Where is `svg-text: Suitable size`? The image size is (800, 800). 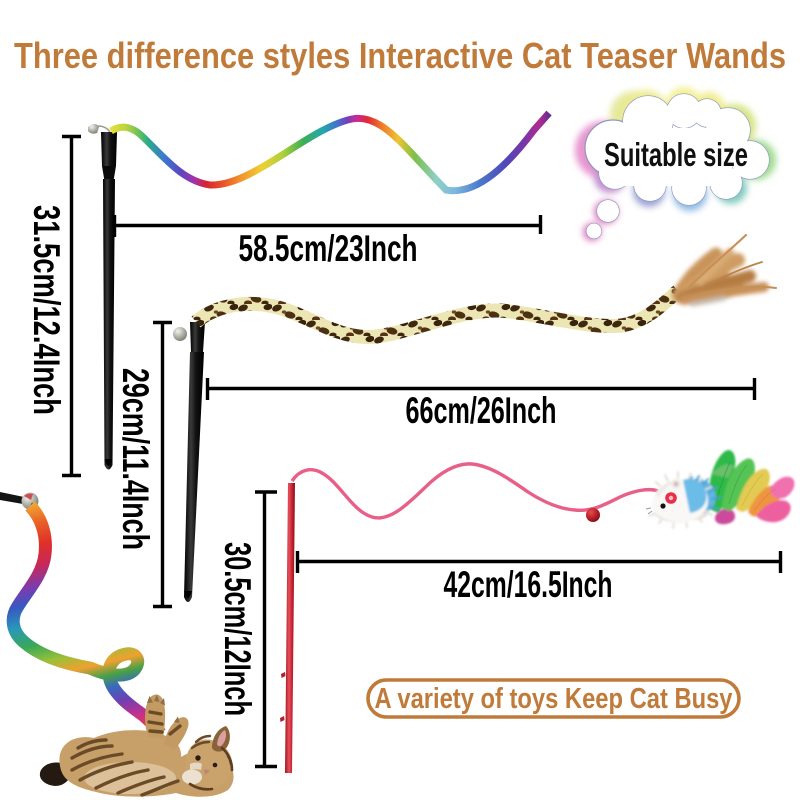 svg-text: Suitable size is located at coordinates (676, 154).